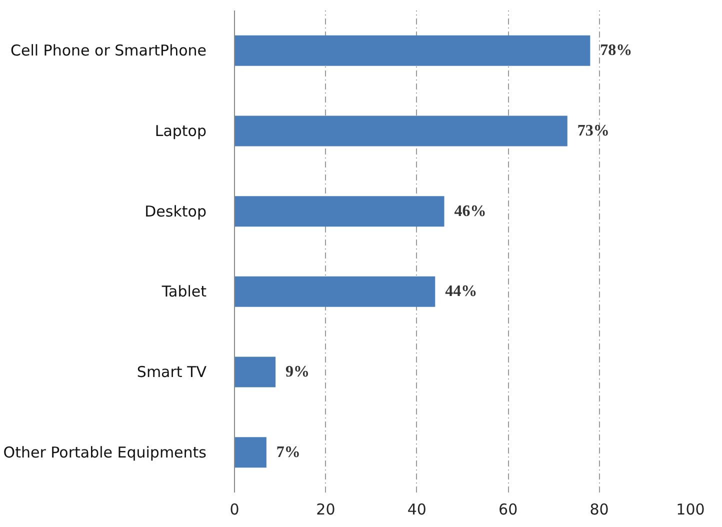  I want to click on x-tick-label: 0, so click(235, 509).